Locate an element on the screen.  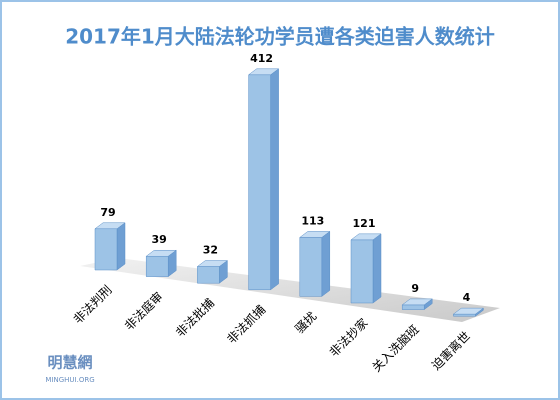
data-label: 113 is located at coordinates (312, 220).